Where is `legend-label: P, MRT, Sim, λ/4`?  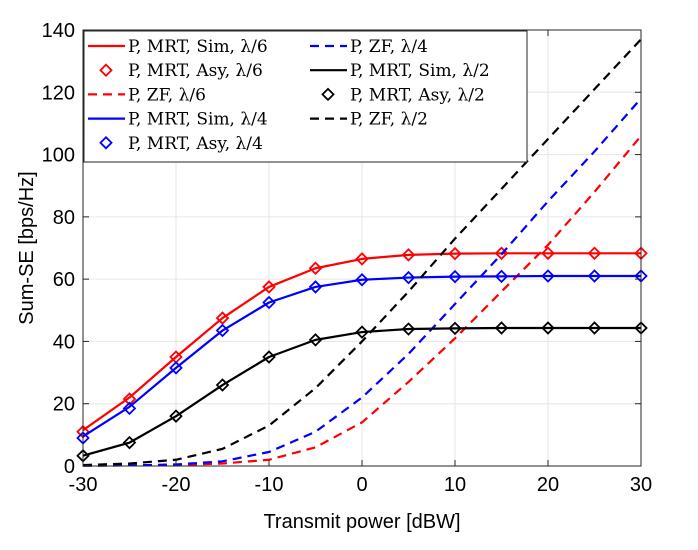 legend-label: P, MRT, Sim, λ/4 is located at coordinates (198, 120).